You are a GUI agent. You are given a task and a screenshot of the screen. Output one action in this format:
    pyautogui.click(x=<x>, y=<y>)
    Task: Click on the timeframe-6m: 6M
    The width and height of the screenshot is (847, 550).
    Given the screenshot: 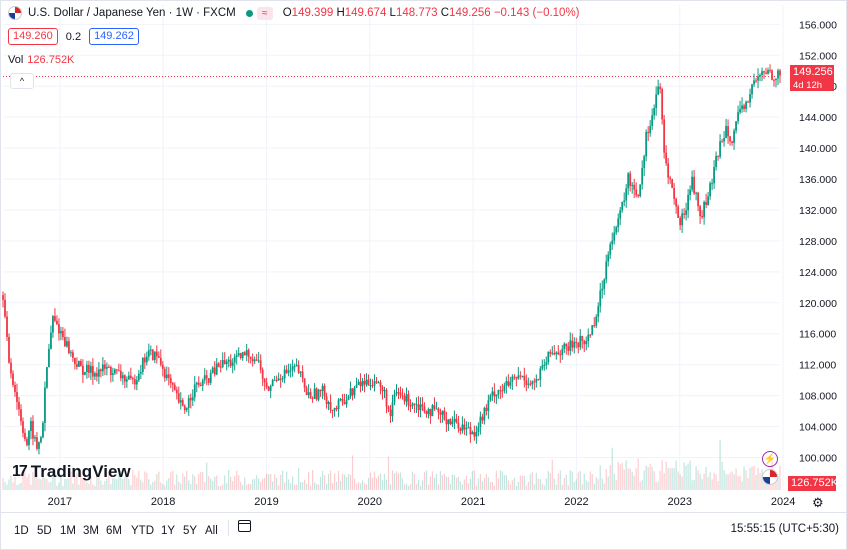 What is the action you would take?
    pyautogui.click(x=114, y=531)
    